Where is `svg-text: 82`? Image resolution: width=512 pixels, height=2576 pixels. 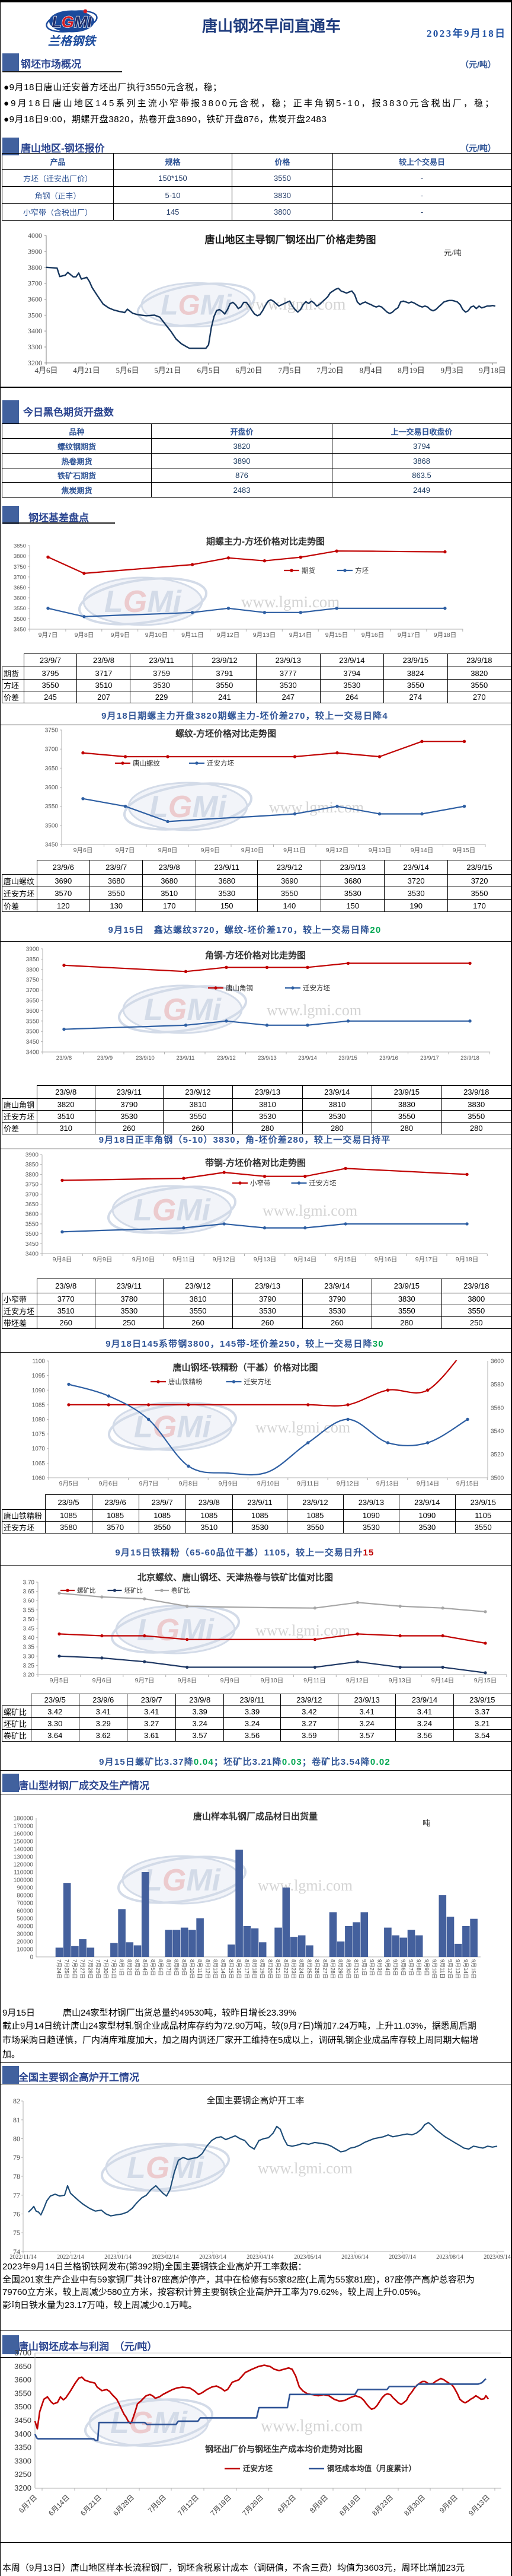
svg-text: 82 is located at coordinates (16, 2101).